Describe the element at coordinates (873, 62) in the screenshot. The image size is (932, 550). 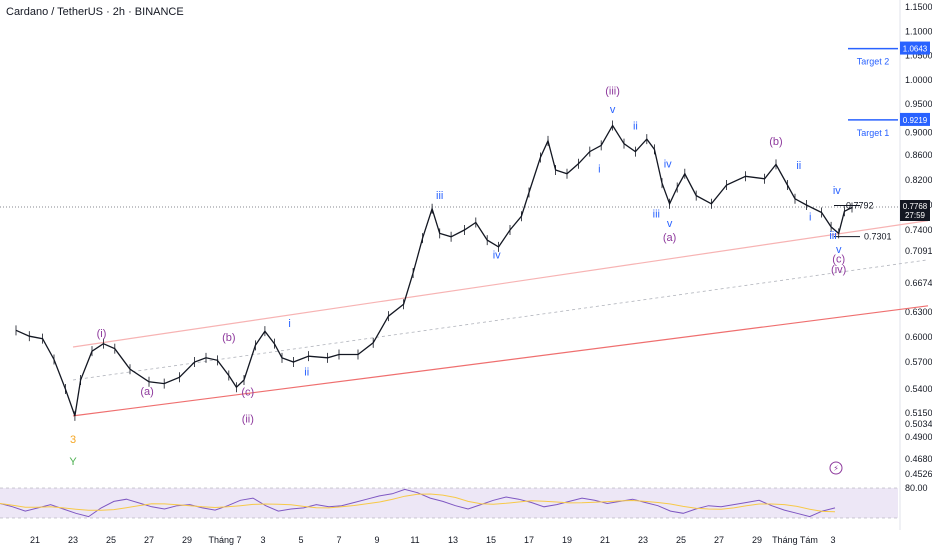
I see `target-name-label: Target 2` at that location.